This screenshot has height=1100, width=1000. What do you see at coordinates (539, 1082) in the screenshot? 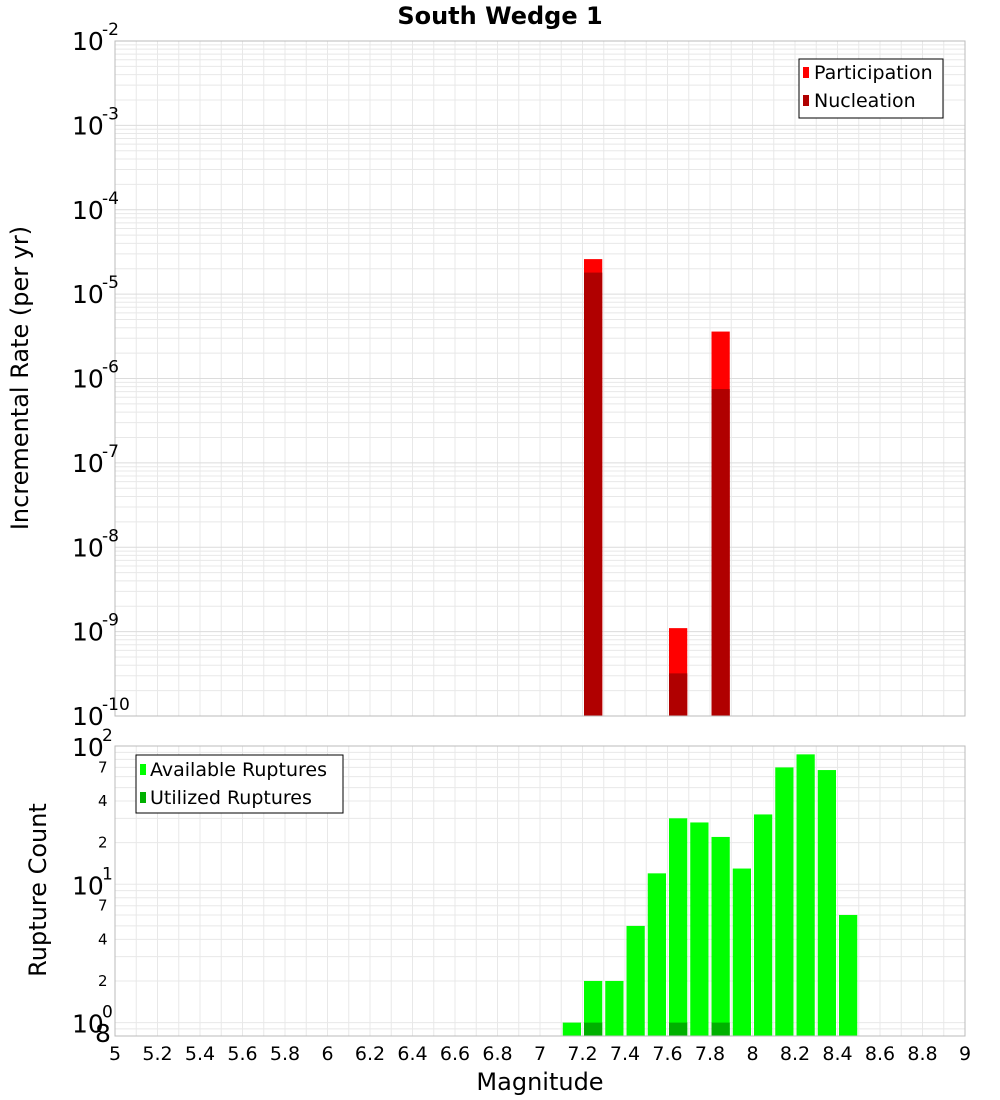
I see `x-axis-label: Magnitude` at bounding box center [539, 1082].